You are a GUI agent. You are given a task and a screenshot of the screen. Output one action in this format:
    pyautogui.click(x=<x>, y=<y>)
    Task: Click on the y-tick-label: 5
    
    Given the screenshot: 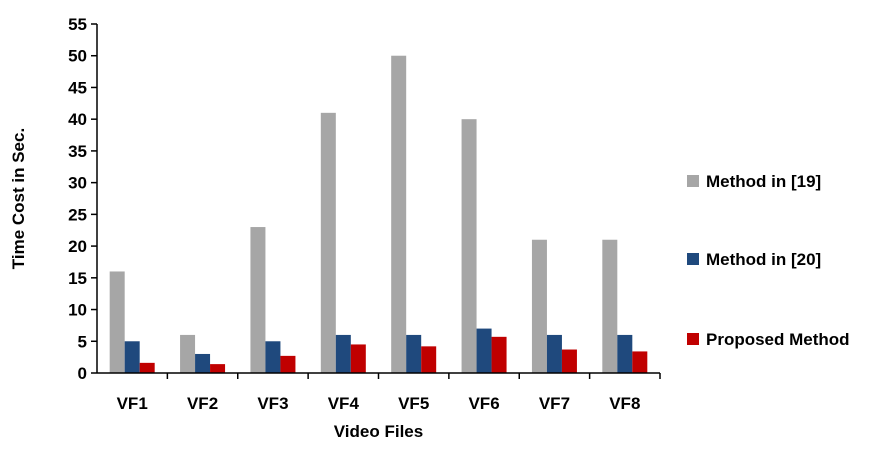 What is the action you would take?
    pyautogui.click(x=82, y=341)
    